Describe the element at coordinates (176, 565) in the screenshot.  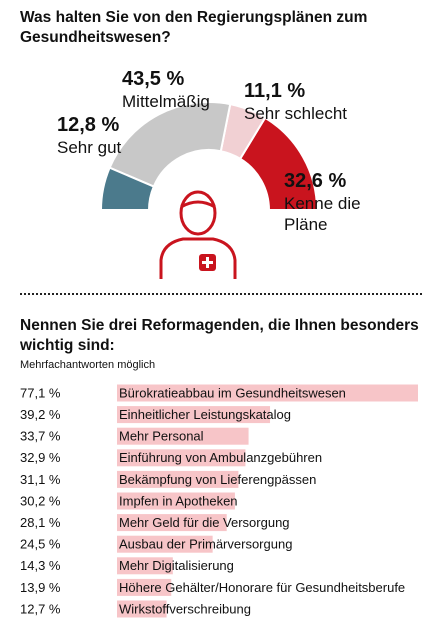
I see `category-label: Mehr Digitalisierung` at that location.